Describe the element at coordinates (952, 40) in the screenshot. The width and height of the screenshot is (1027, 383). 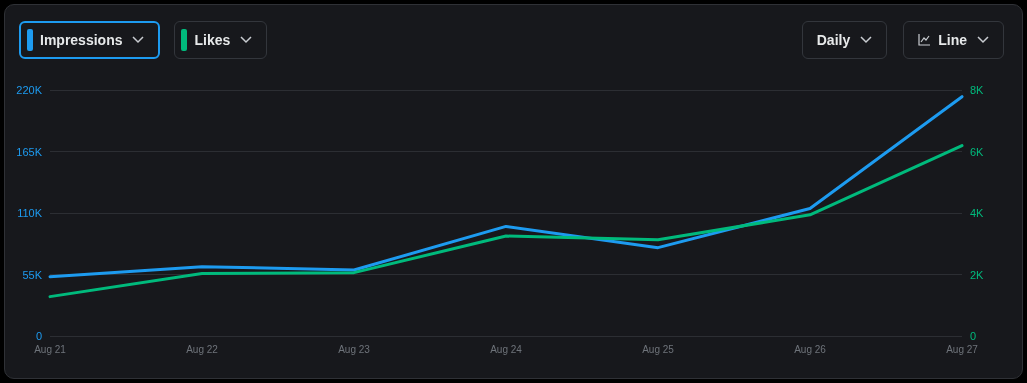
I see `text: Line` at that location.